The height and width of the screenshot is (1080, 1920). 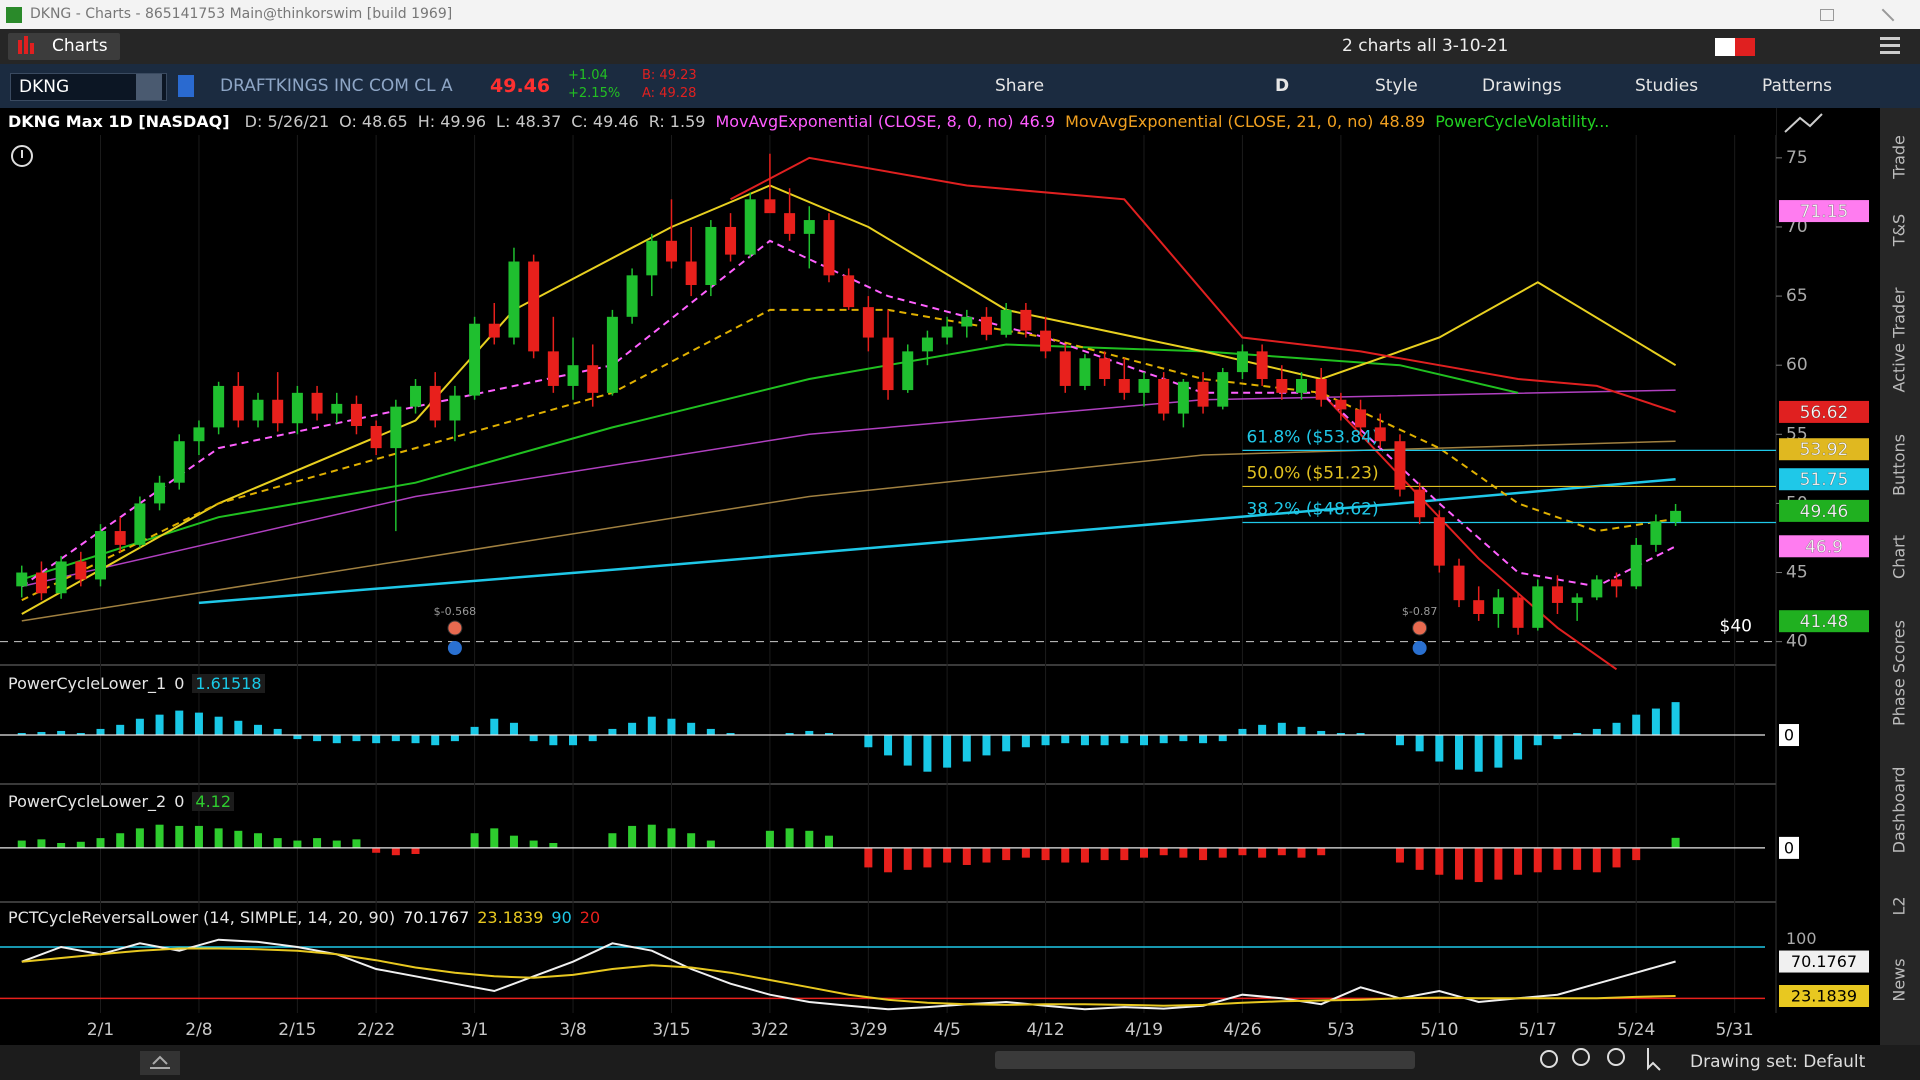 I want to click on alert-icon, so click(x=22, y=156).